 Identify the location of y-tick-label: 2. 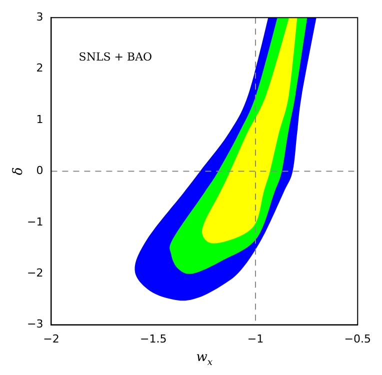
(40, 68).